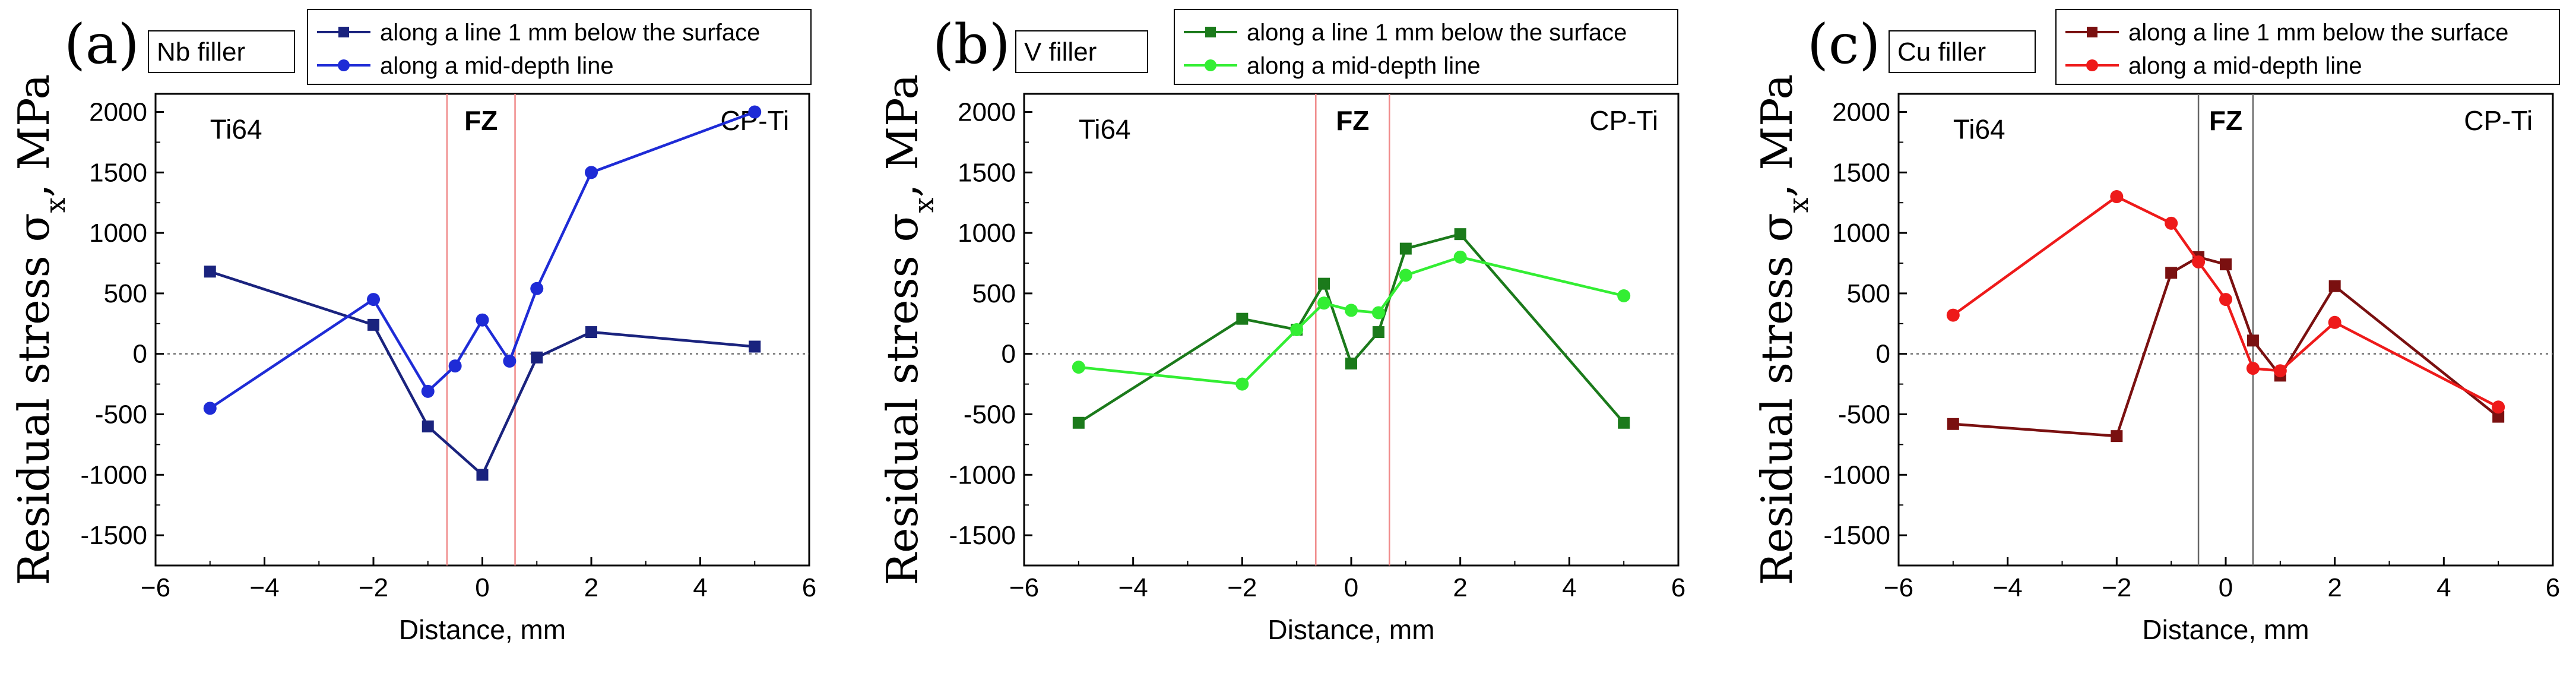 The width and height of the screenshot is (2576, 673). Describe the element at coordinates (201, 52) in the screenshot. I see `filler-label: Nb filler` at that location.